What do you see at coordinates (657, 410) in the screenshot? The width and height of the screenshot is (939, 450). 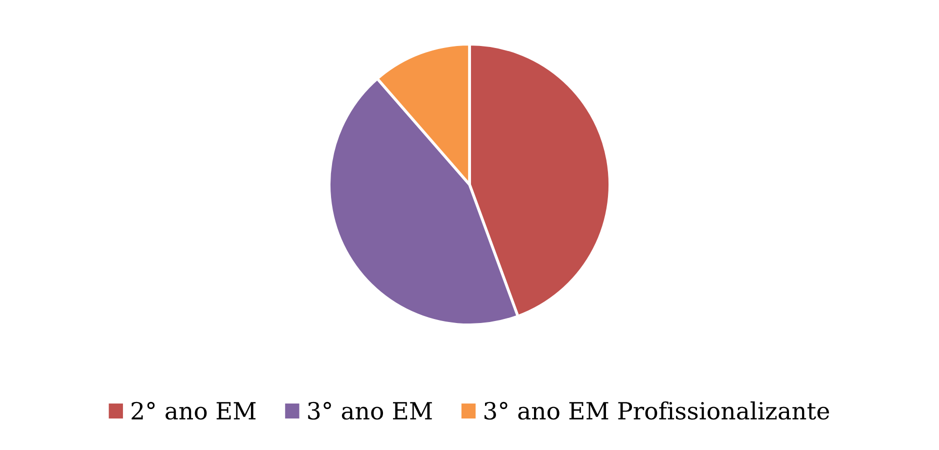 I see `legend-label: 3° ano EM Profissionalizante` at bounding box center [657, 410].